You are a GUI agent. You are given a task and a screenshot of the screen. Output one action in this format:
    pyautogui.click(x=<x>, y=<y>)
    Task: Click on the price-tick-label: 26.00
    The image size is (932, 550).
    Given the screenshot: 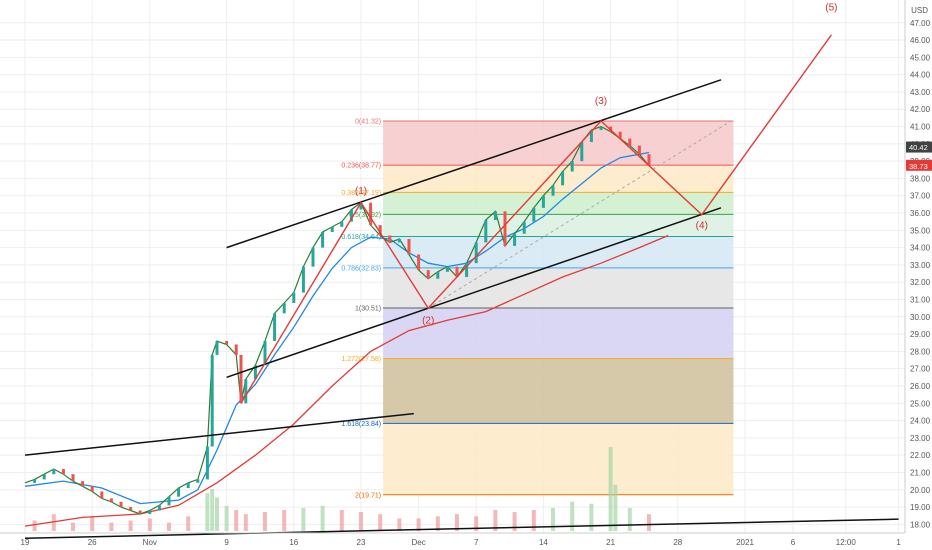 What is the action you would take?
    pyautogui.click(x=920, y=386)
    